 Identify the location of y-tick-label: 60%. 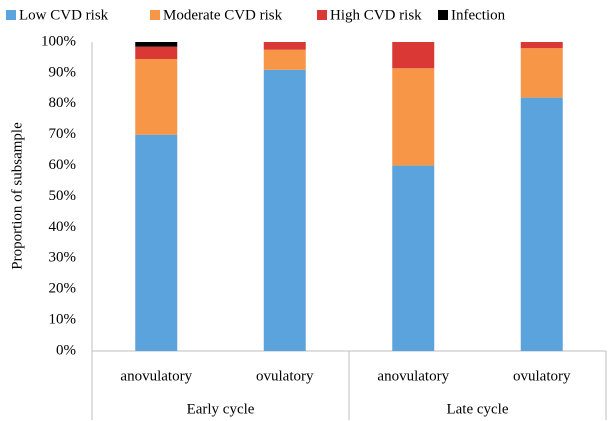
(63, 165).